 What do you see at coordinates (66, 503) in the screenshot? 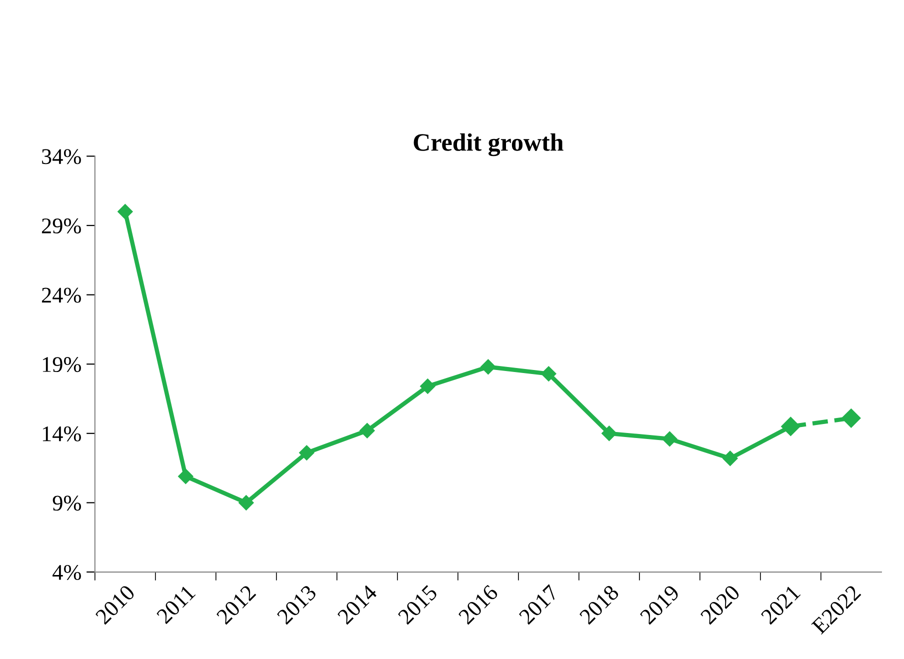
I see `y-tick-label: 9%` at bounding box center [66, 503].